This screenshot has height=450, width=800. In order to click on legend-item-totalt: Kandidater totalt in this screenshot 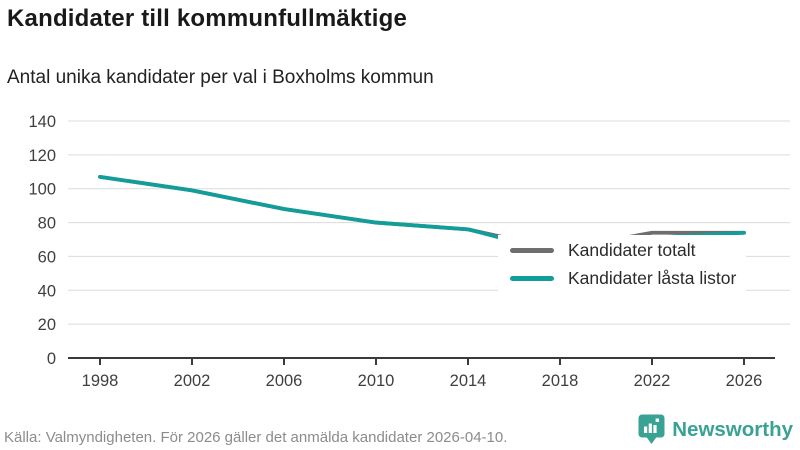, I will do `click(623, 250)`.